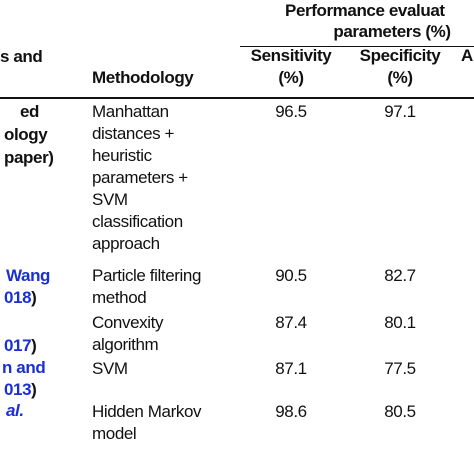 This screenshot has width=474, height=474. What do you see at coordinates (392, 31) in the screenshot?
I see `group-subtitle: parameters (%)` at bounding box center [392, 31].